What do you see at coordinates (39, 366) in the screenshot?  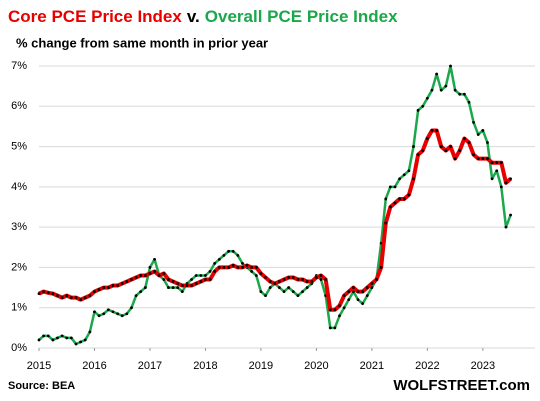 I see `x-tick-label: 2015` at bounding box center [39, 366].